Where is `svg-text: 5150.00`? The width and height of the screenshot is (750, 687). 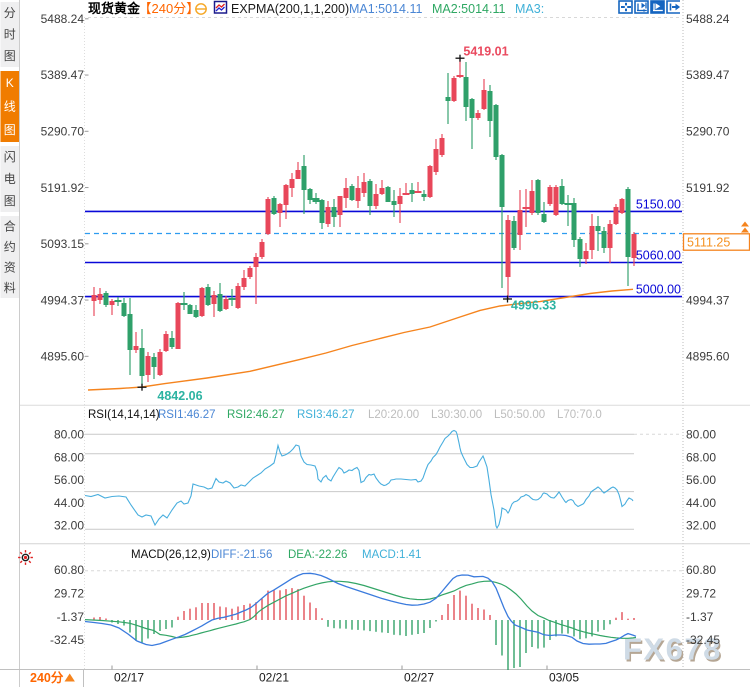 svg-text: 5150.00 is located at coordinates (658, 204).